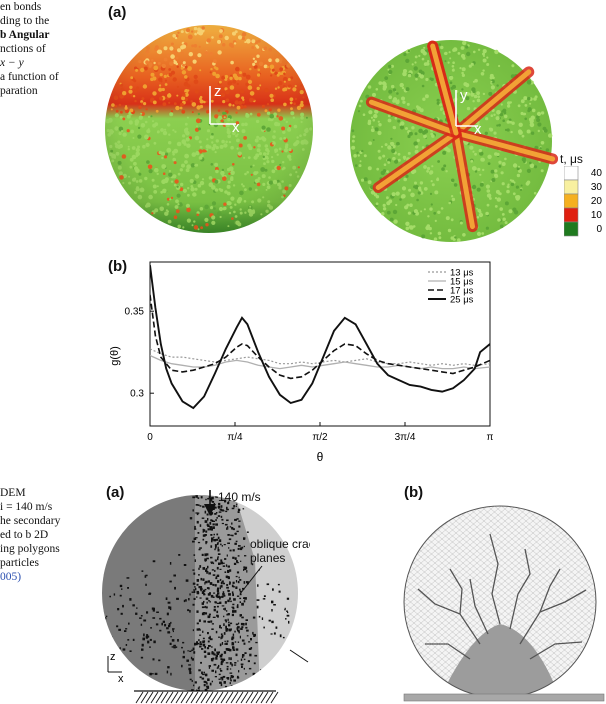 The image size is (606, 704). Describe the element at coordinates (597, 187) in the screenshot. I see `colorbar-tick-label: 30` at that location.